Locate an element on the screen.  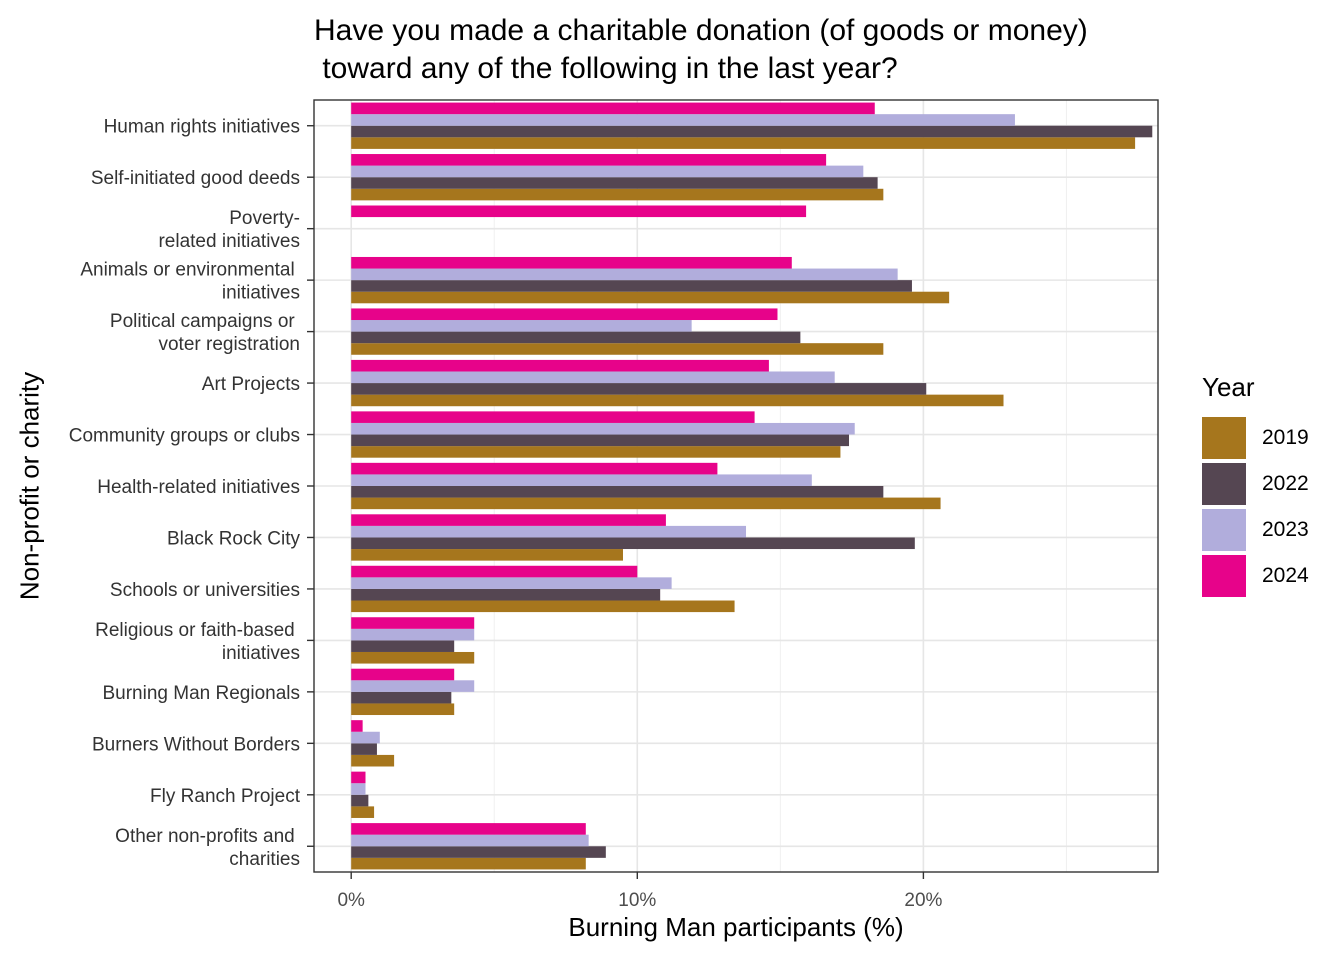
legend-label: 2022 is located at coordinates (1285, 483).